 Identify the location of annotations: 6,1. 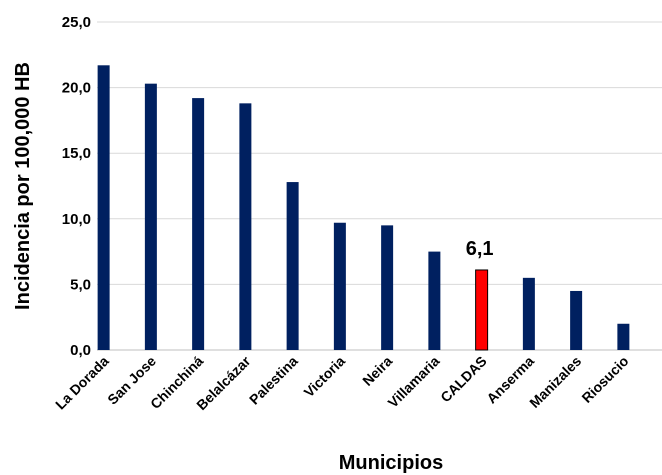
(480, 249).